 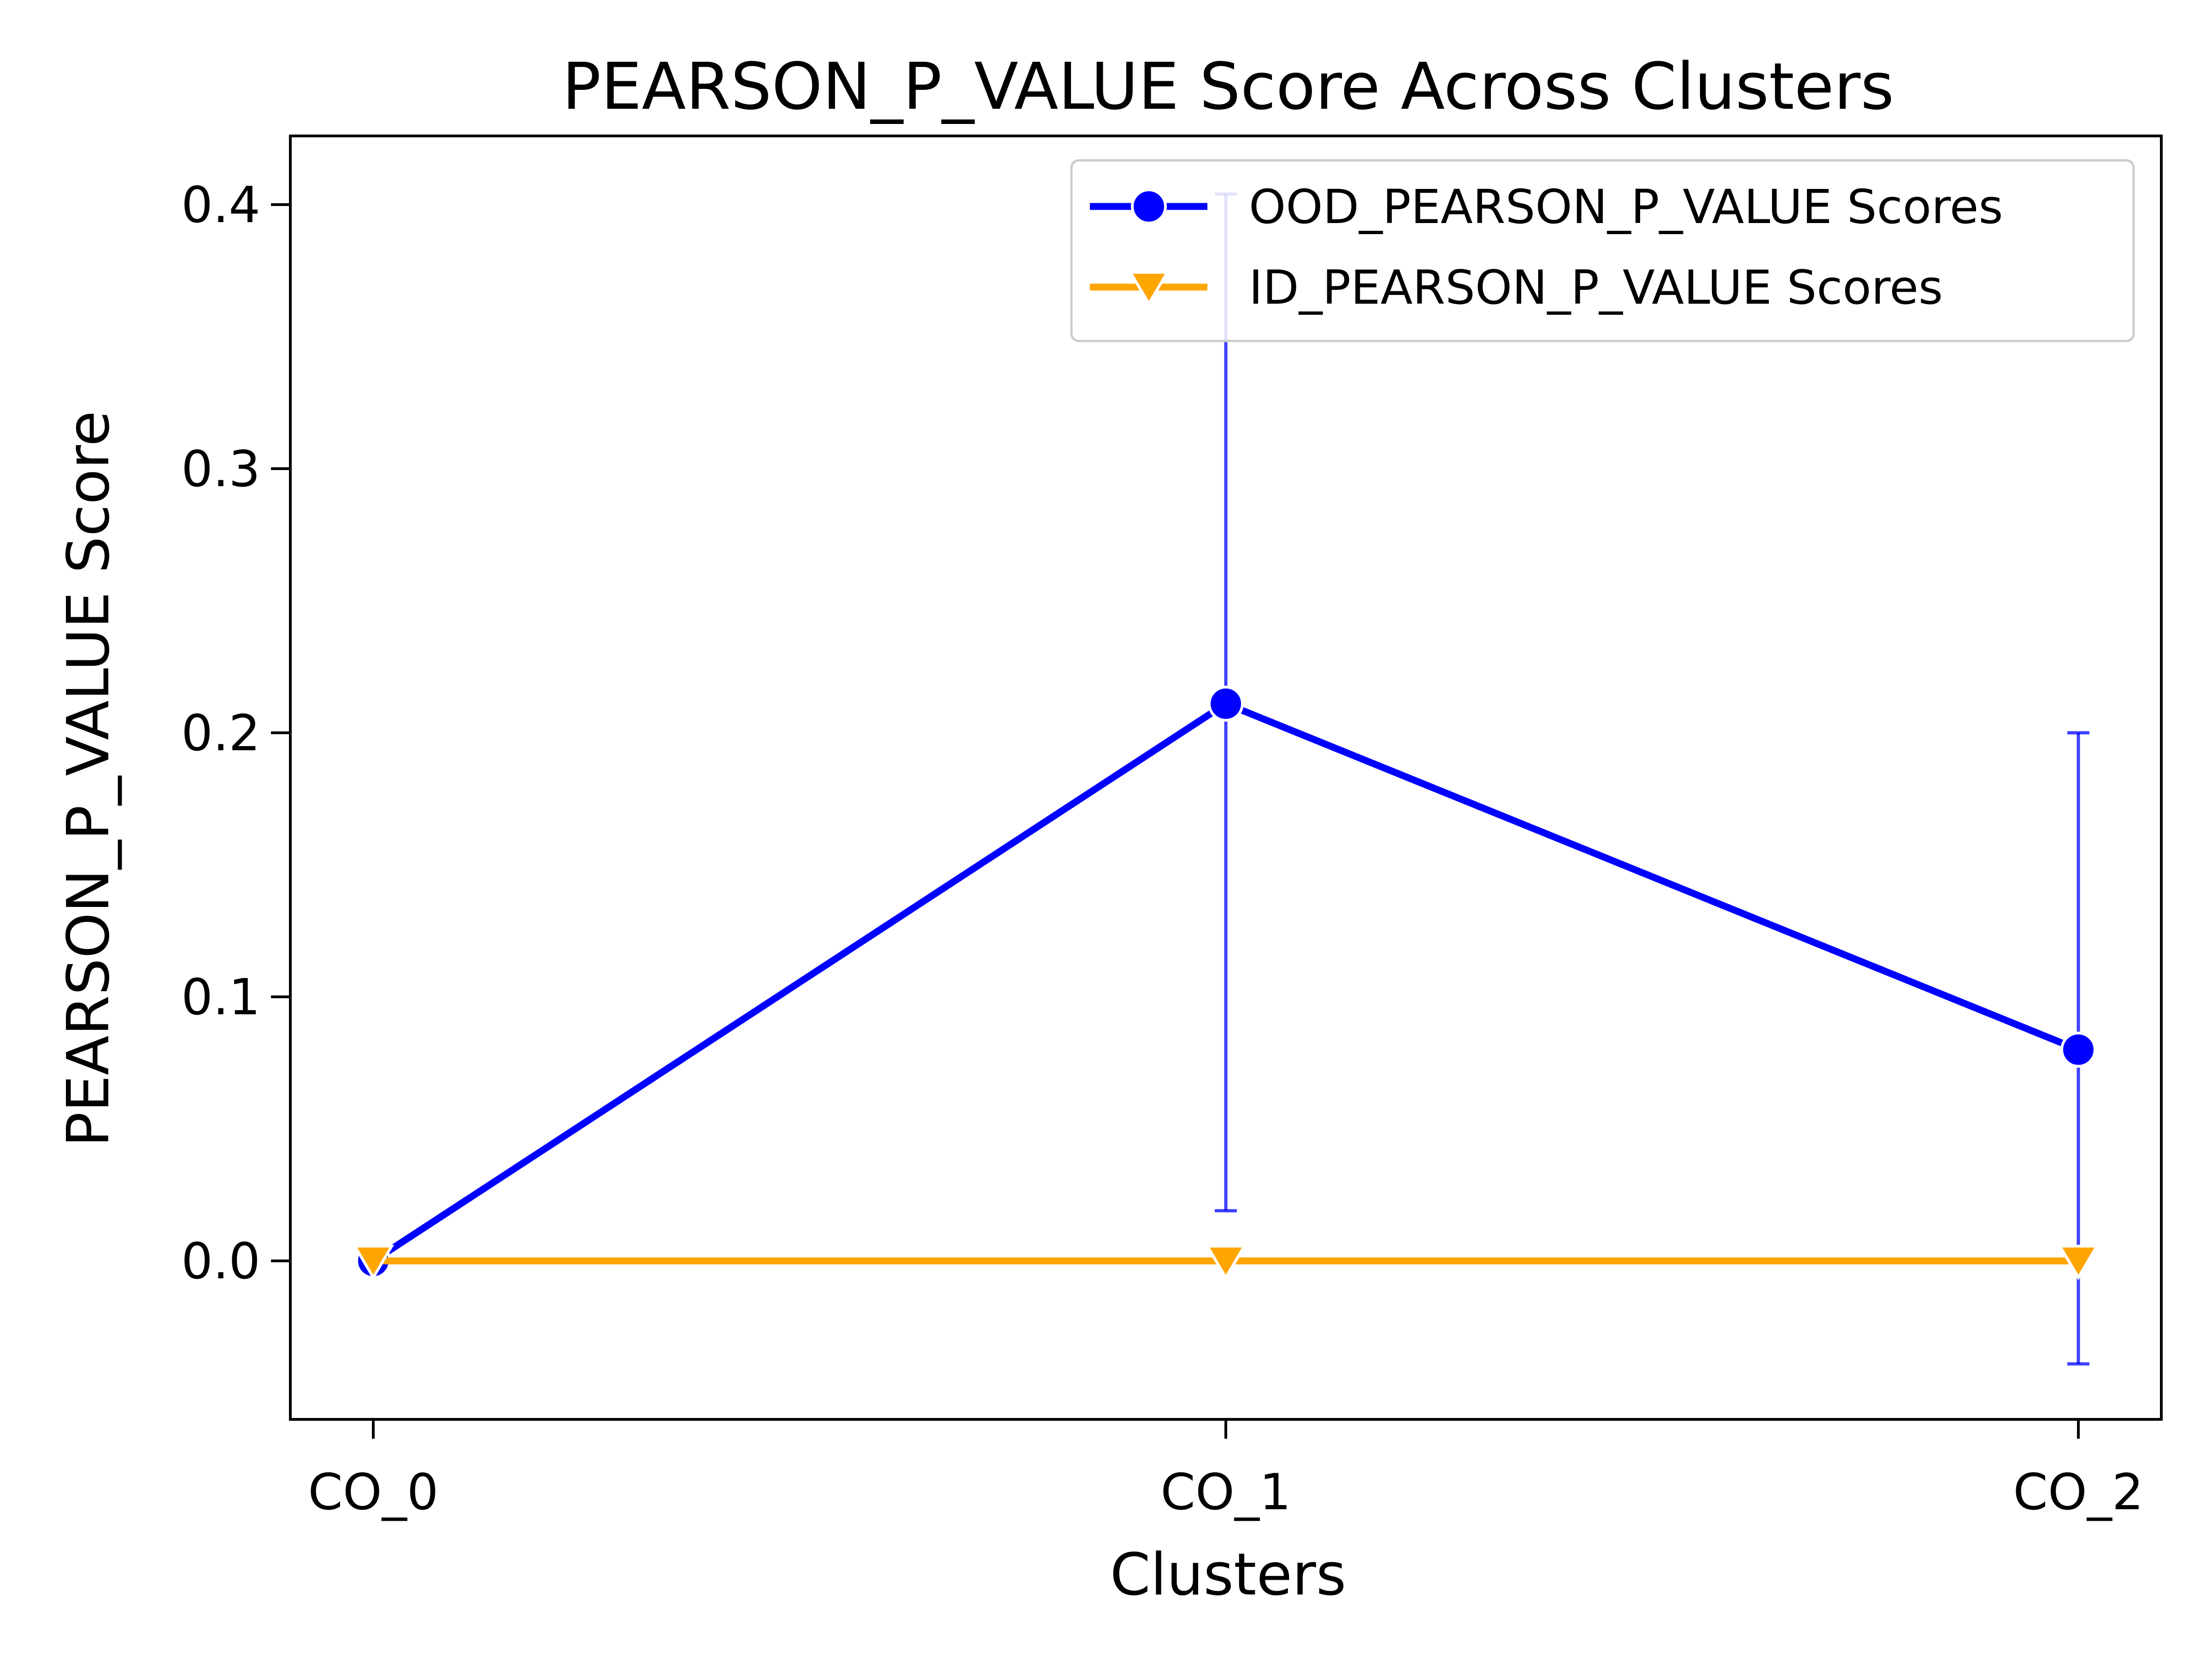 I want to click on x-tick-label: CO_0, so click(x=373, y=1492).